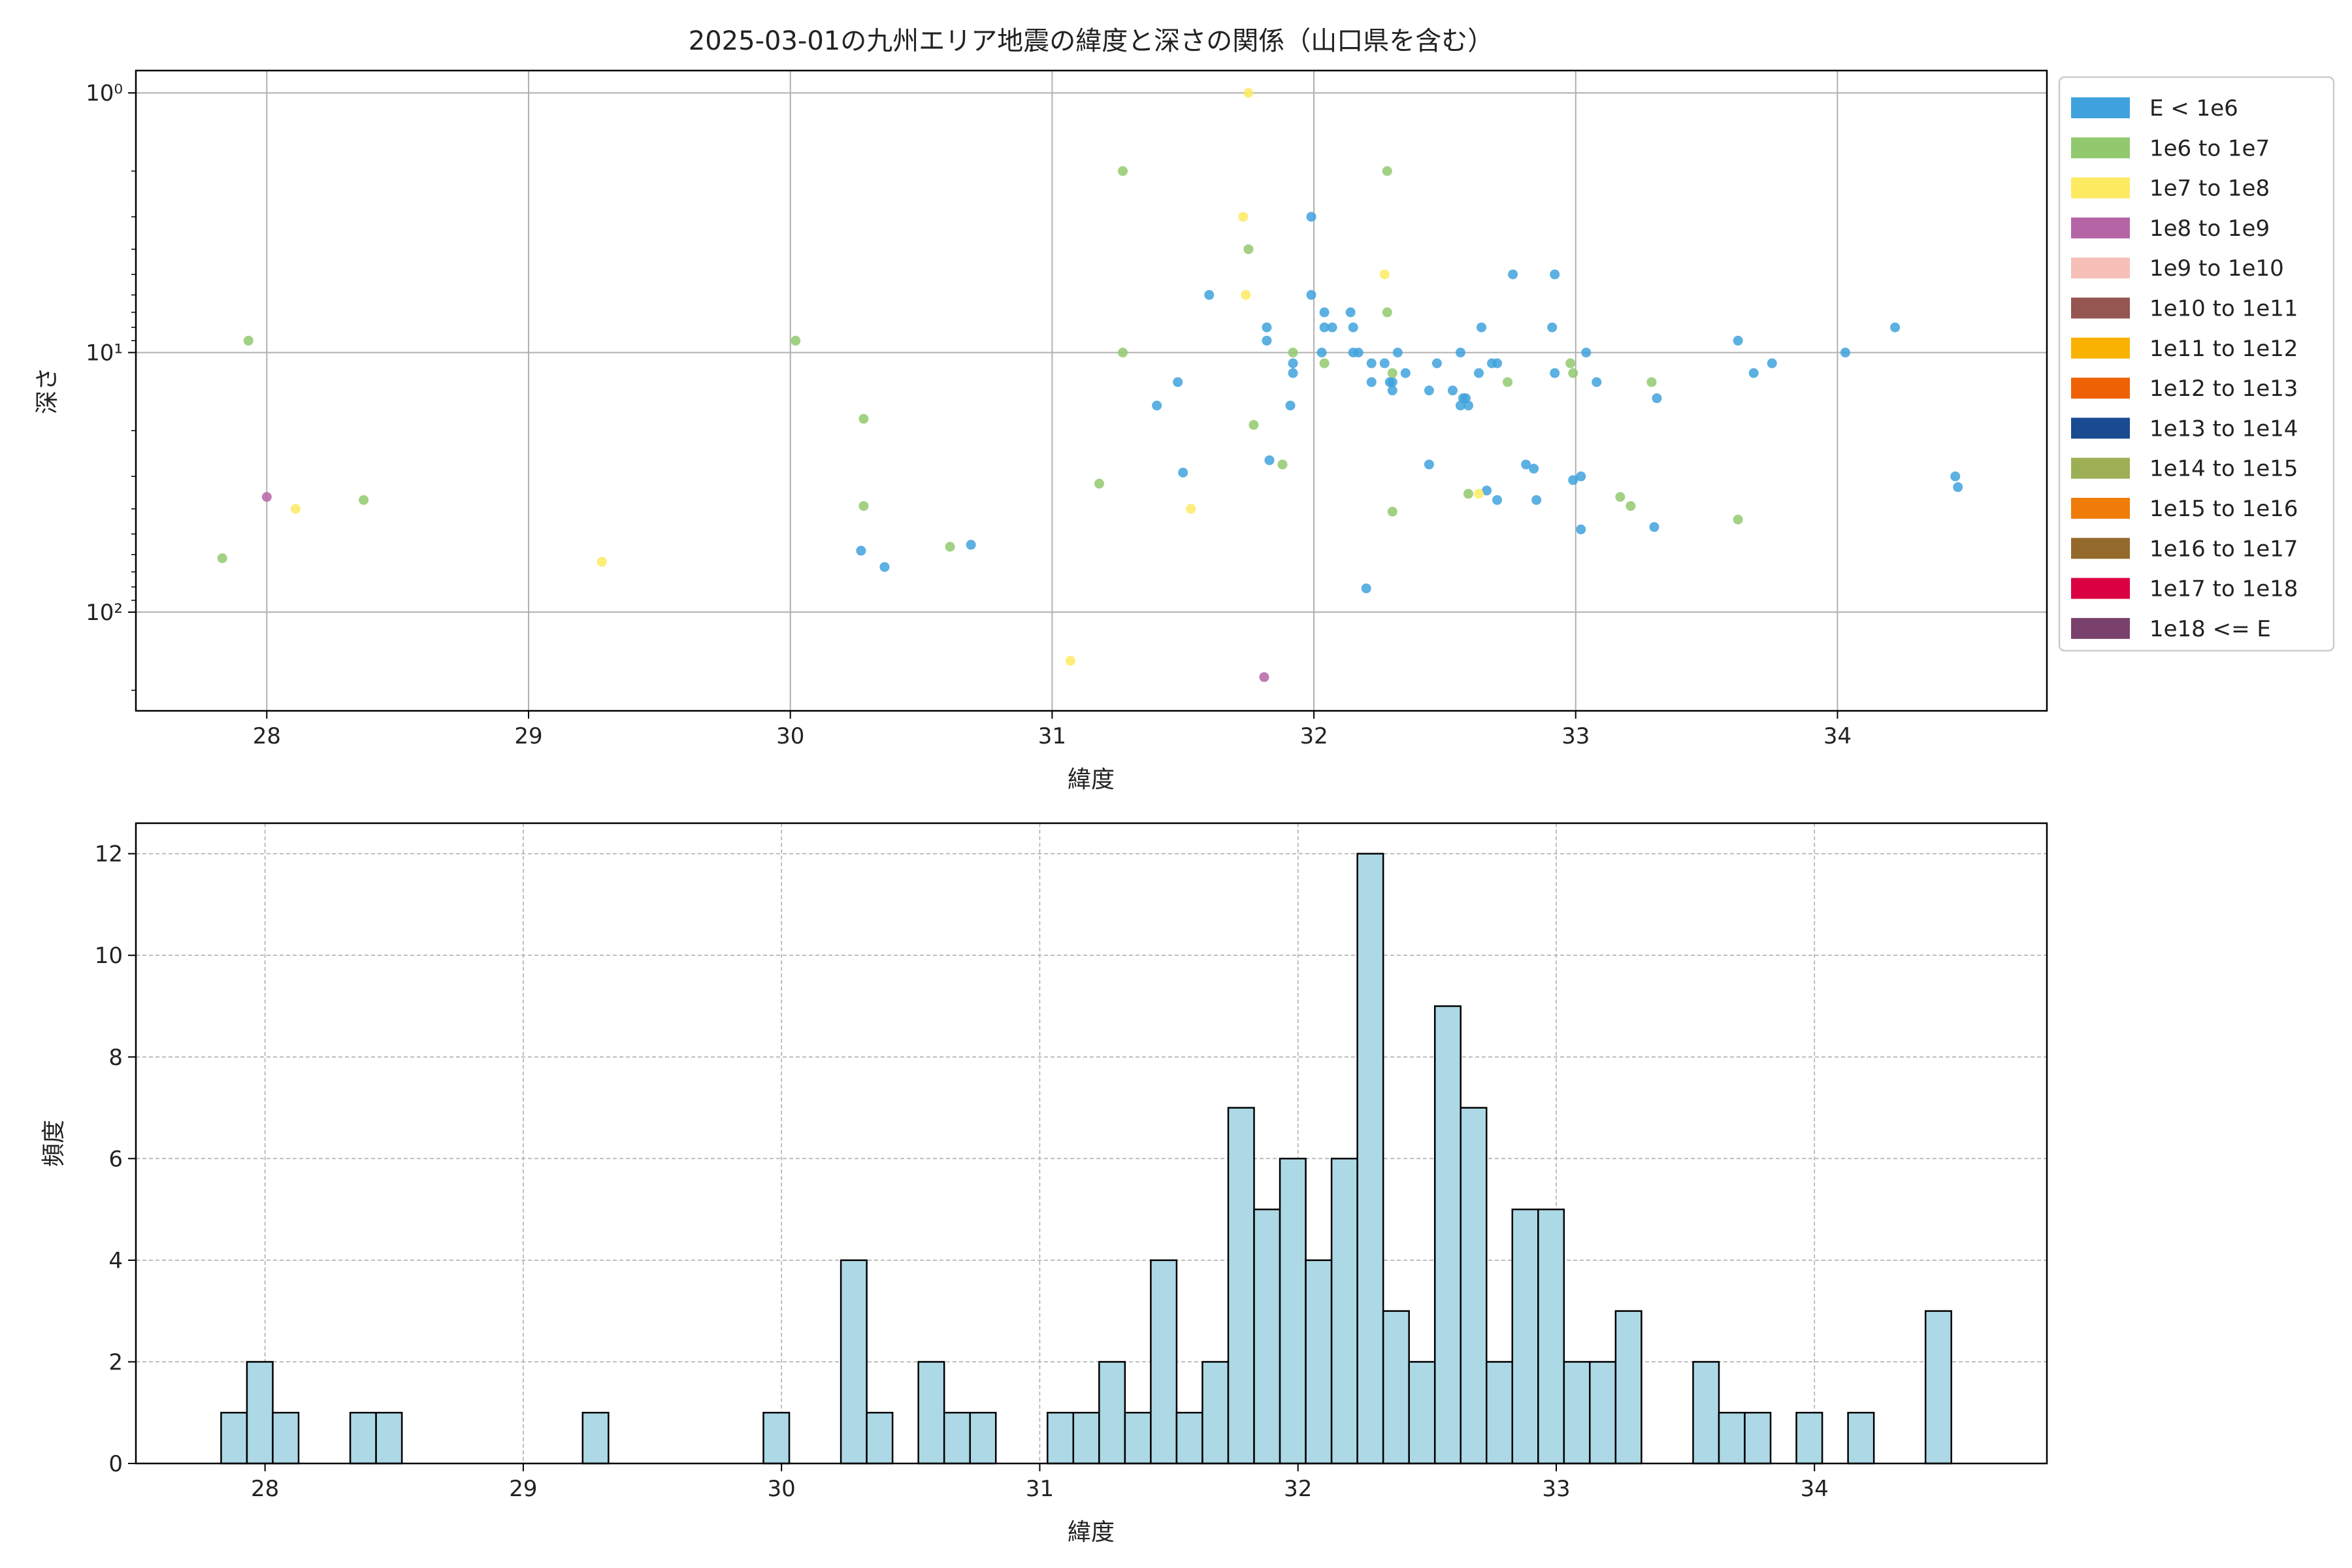 The image size is (2352, 1568). I want to click on scatter-x-tick-label: 30, so click(790, 736).